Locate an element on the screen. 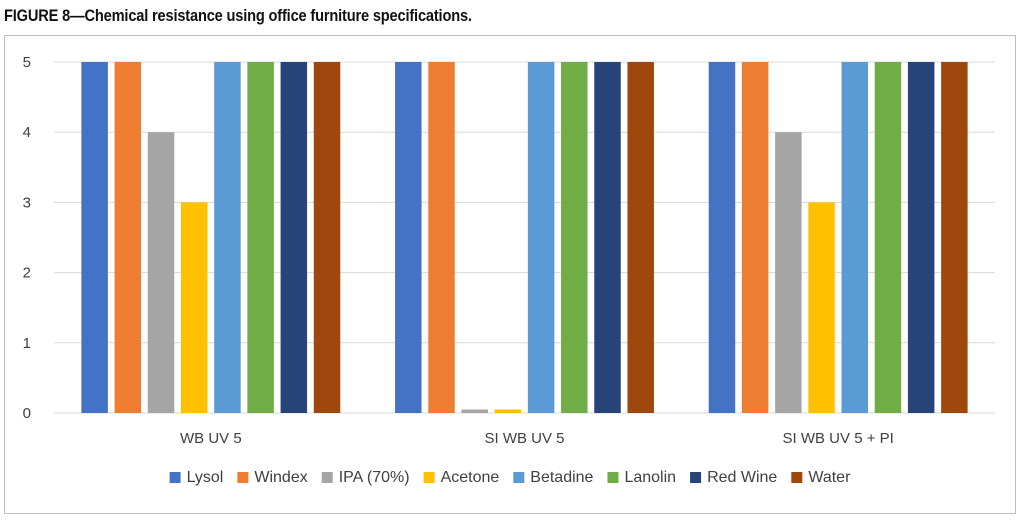  legend-label-ipa-70: IPA (70%) is located at coordinates (374, 477).